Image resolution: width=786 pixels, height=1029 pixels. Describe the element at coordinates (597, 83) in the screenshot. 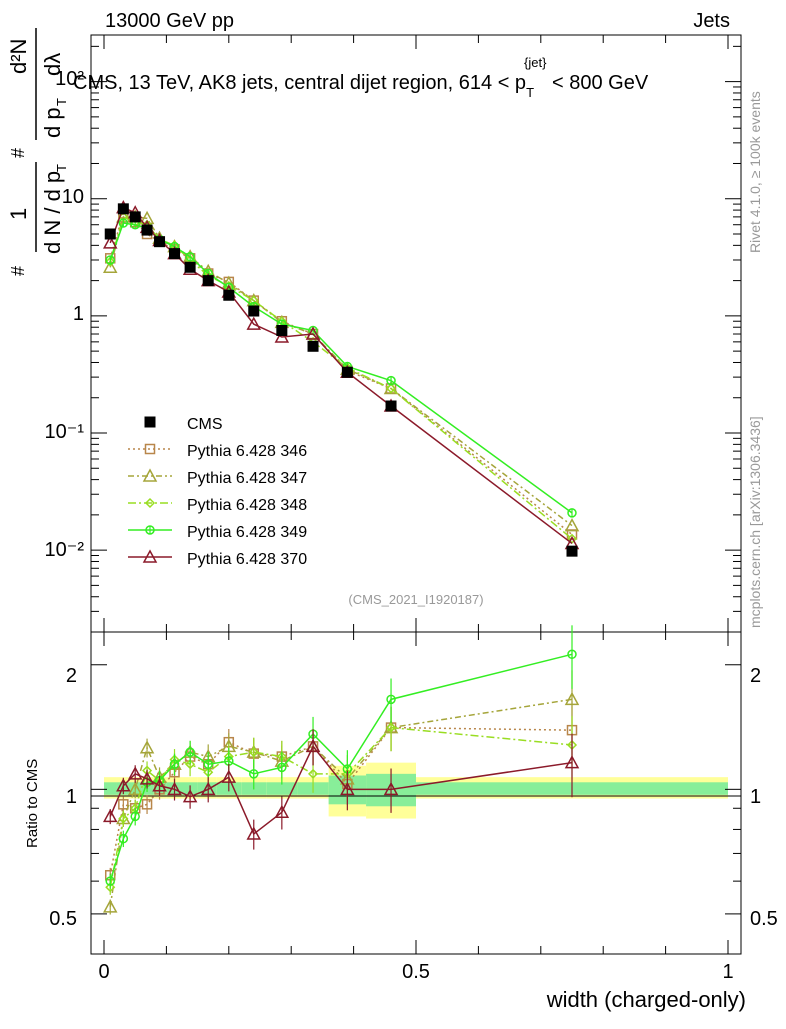

I see `plot-title-tail: < 800 GeV` at that location.